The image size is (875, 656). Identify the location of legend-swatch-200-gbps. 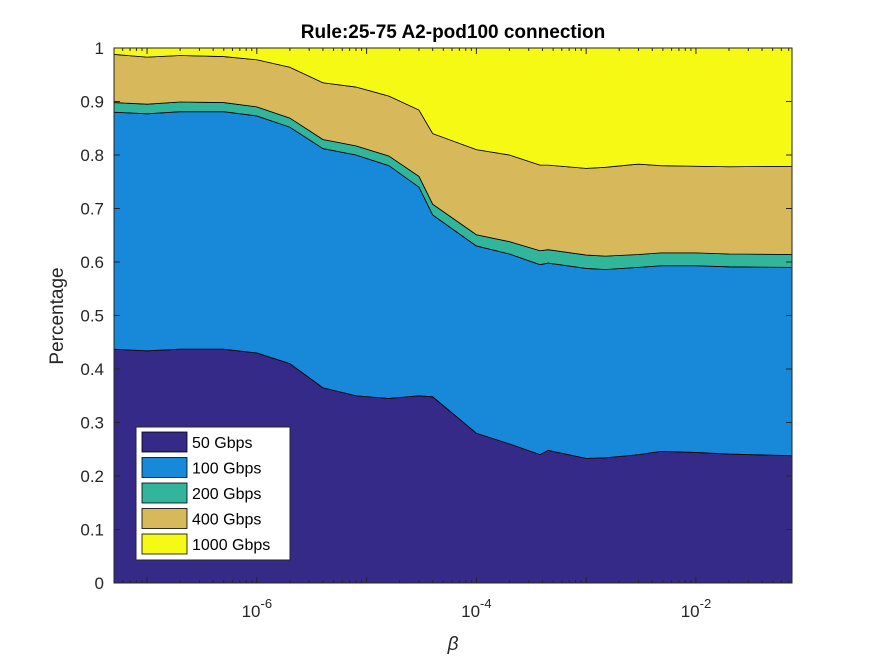
(164, 493).